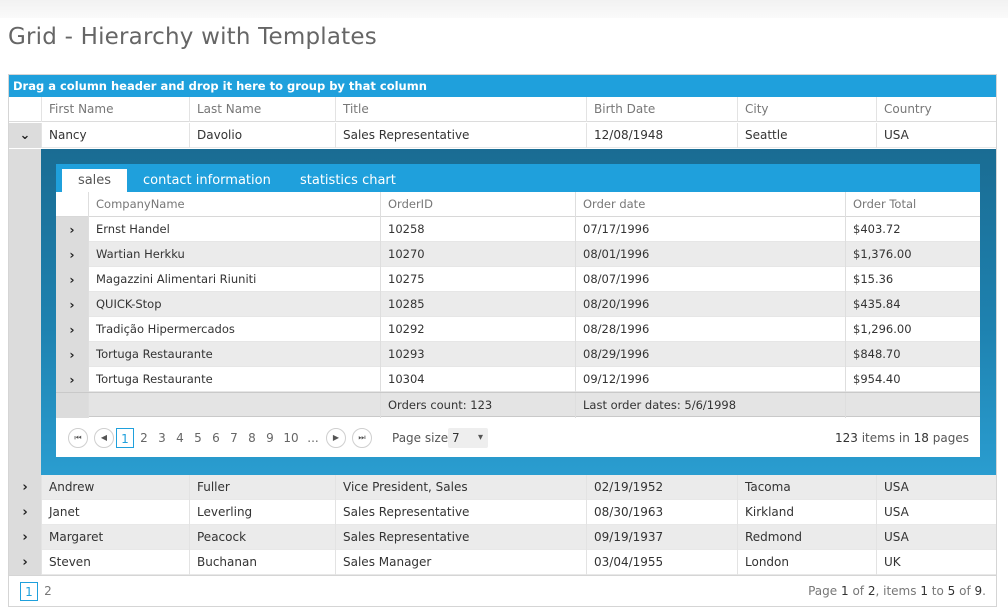 This screenshot has height=616, width=1008. Describe the element at coordinates (336, 438) in the screenshot. I see `next-page-icon: ▶` at that location.